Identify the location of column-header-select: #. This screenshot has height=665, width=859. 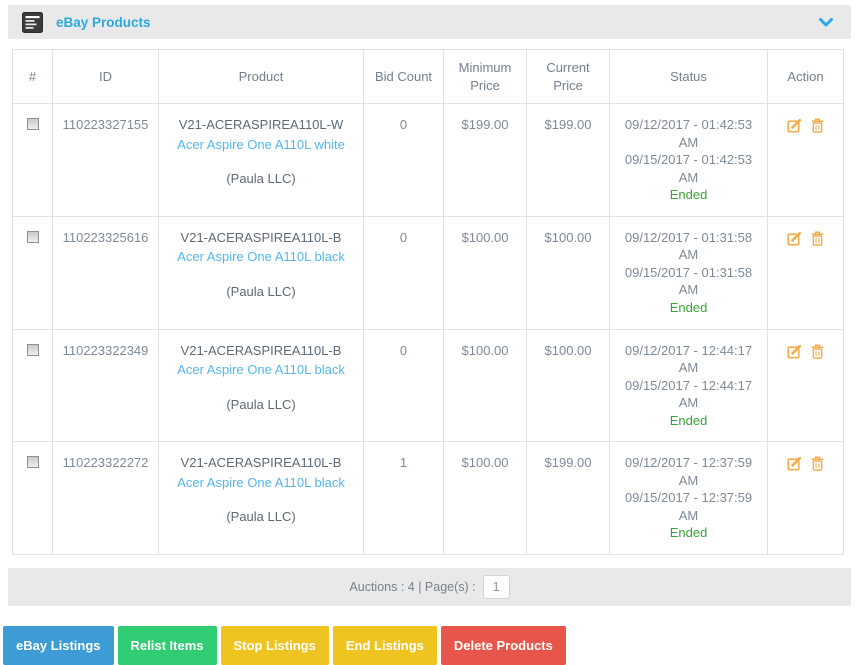
(32, 76).